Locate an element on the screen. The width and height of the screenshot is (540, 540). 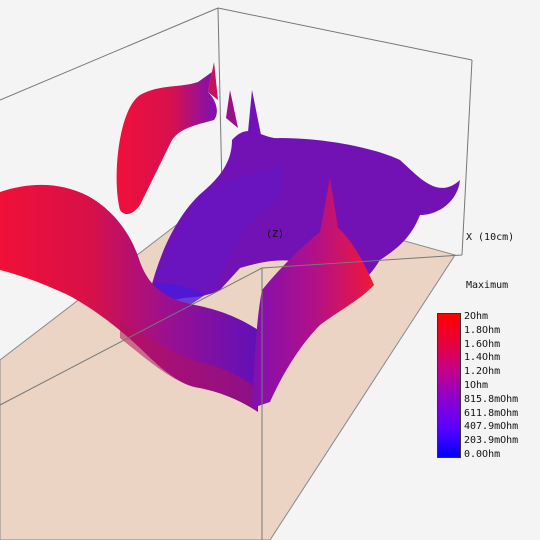
legend-label: 0.0Ohm is located at coordinates (482, 454).